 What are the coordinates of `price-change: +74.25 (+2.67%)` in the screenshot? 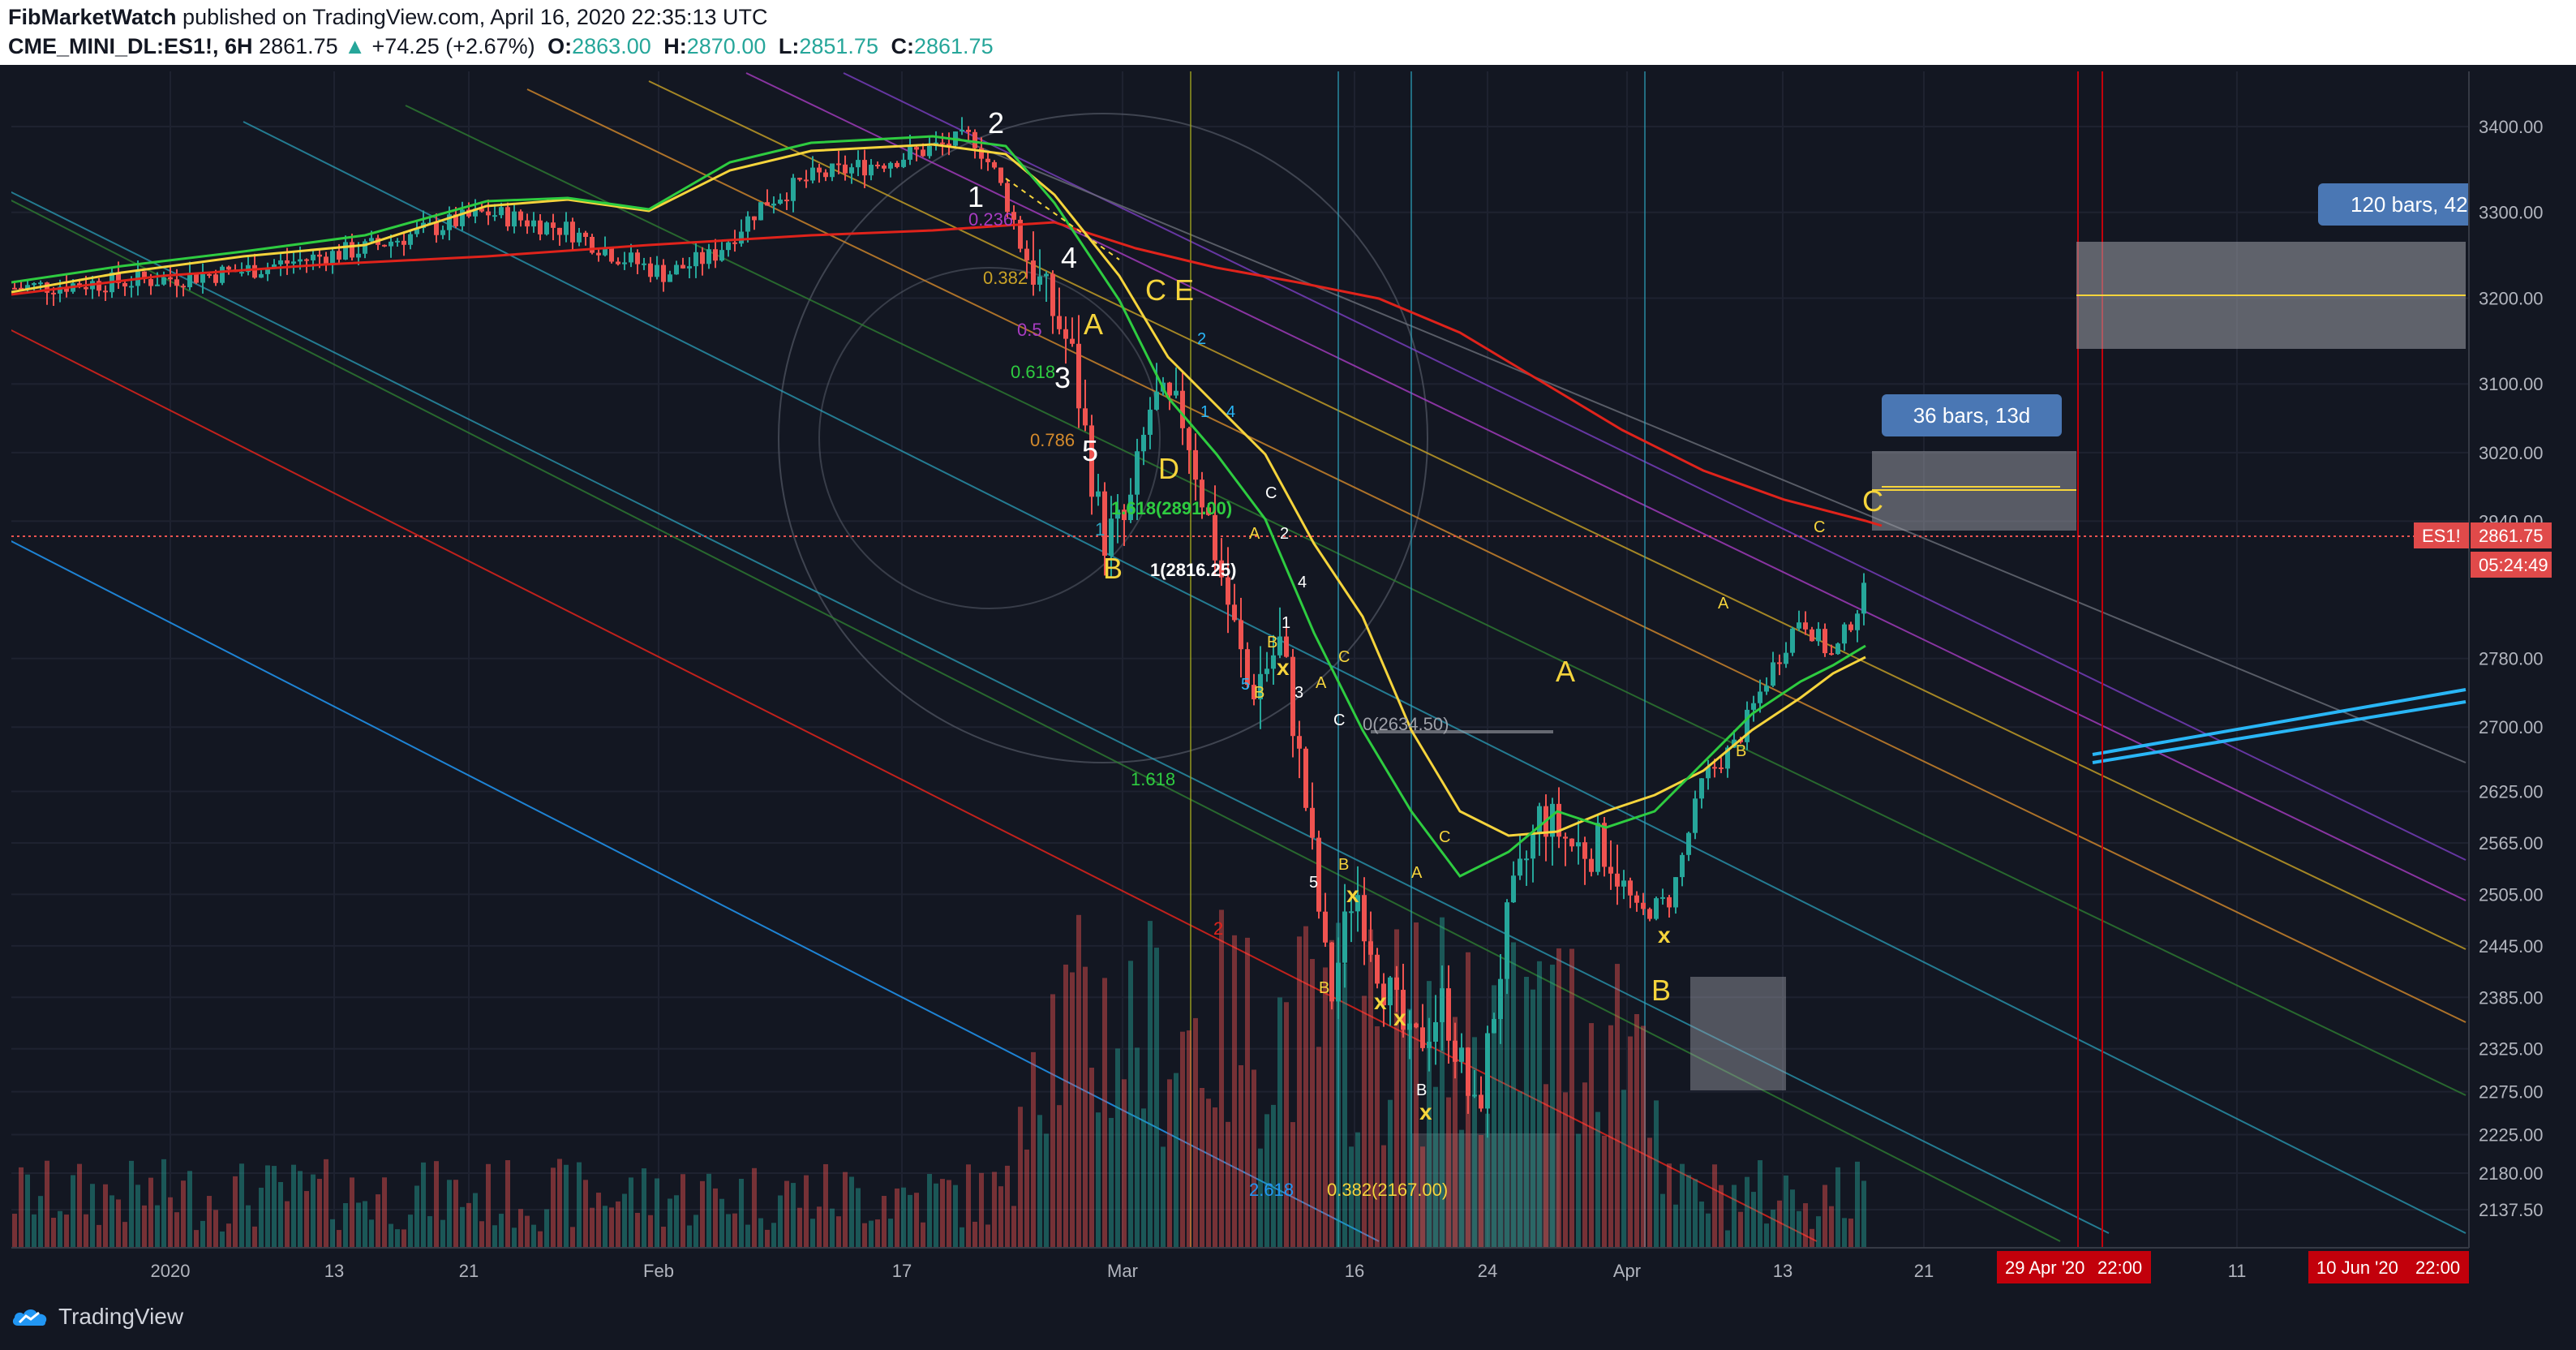 It's located at (453, 46).